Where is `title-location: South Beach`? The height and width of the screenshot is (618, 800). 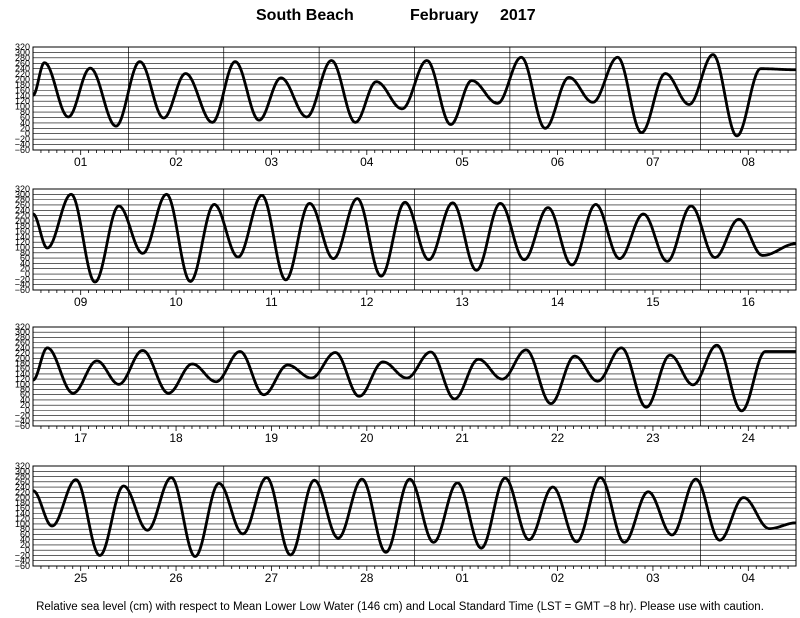 title-location: South Beach is located at coordinates (305, 15).